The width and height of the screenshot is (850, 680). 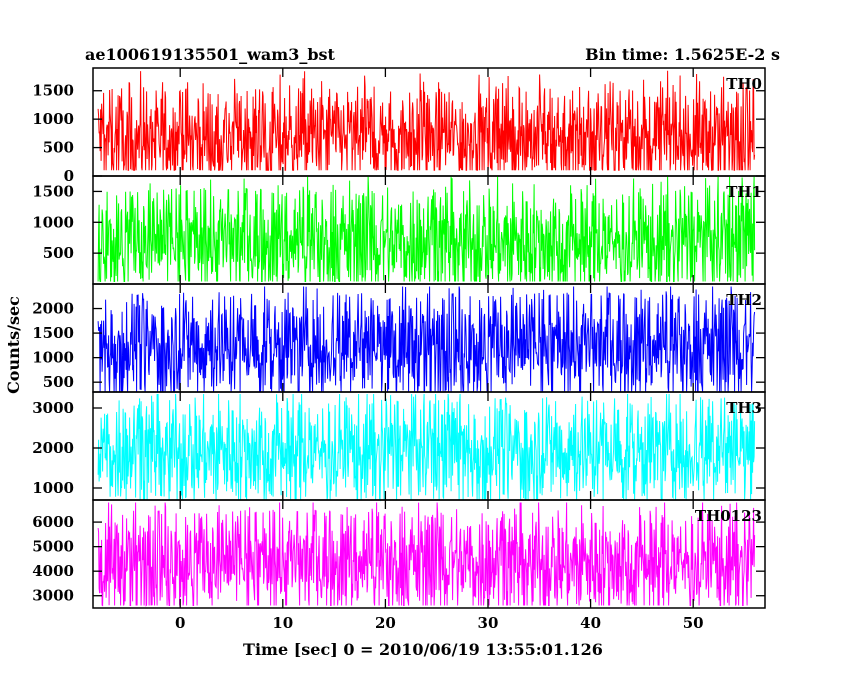 I want to click on panel-th0: 0 500 1000 1500 TH0, so click(x=399, y=126).